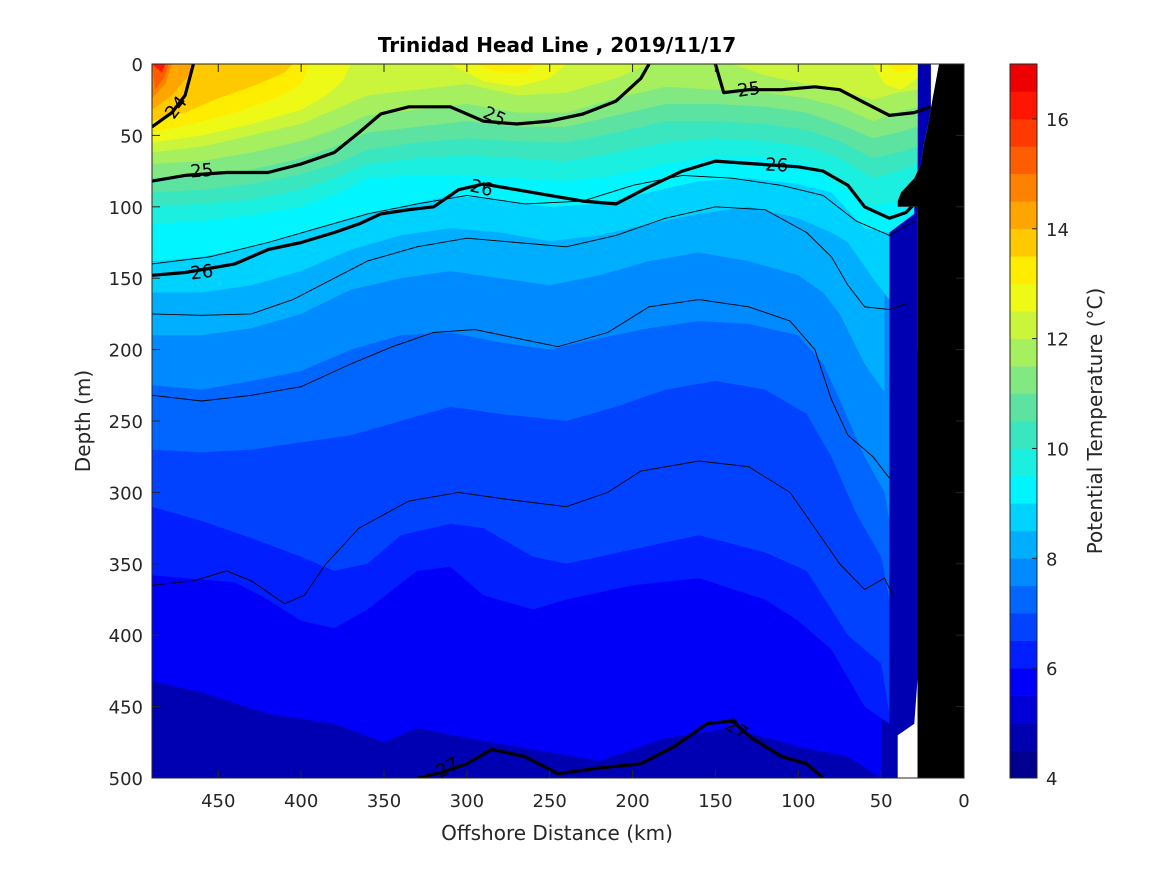 This screenshot has height=875, width=1167. What do you see at coordinates (467, 801) in the screenshot?
I see `x-tick-label: 300` at bounding box center [467, 801].